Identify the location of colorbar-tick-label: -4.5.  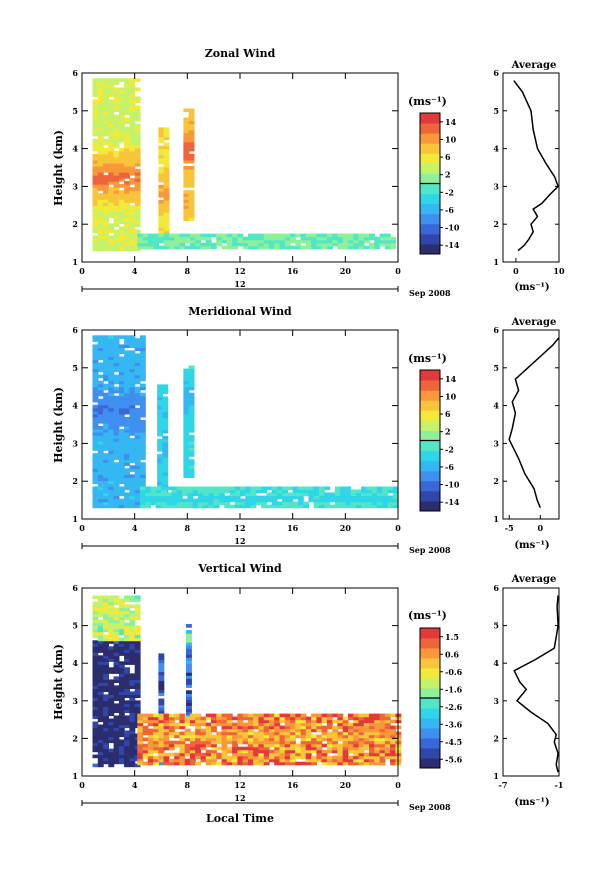
(453, 742).